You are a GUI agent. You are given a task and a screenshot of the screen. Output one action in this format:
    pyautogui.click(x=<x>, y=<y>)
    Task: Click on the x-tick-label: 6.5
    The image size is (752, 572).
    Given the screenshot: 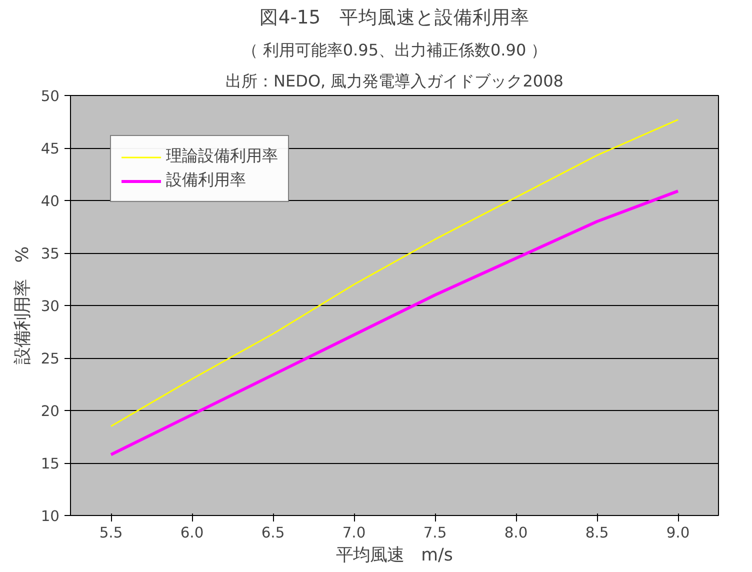 What is the action you would take?
    pyautogui.click(x=273, y=533)
    